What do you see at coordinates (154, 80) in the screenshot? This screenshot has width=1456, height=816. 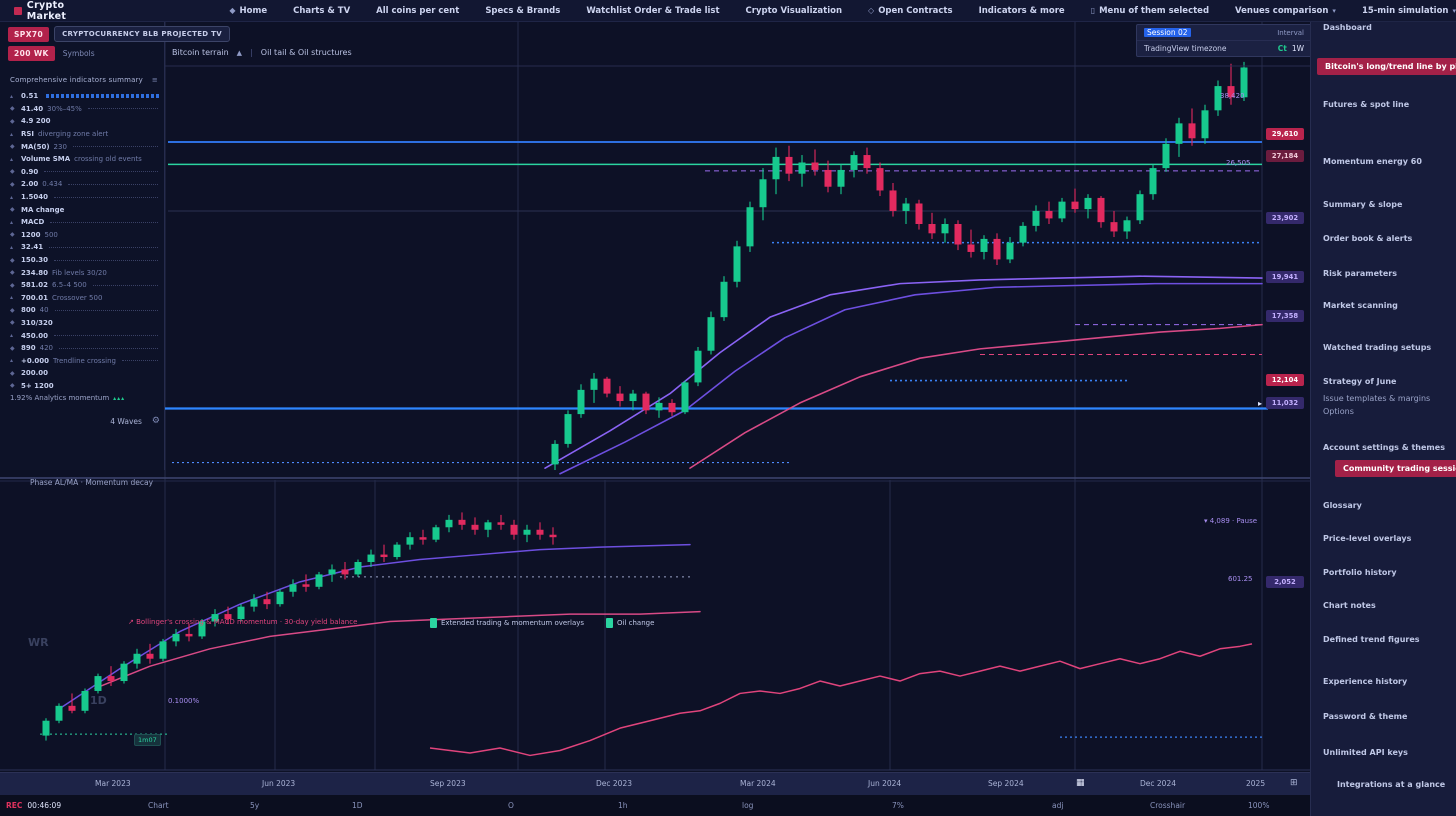 I see `list-menu-icon: ≡` at bounding box center [154, 80].